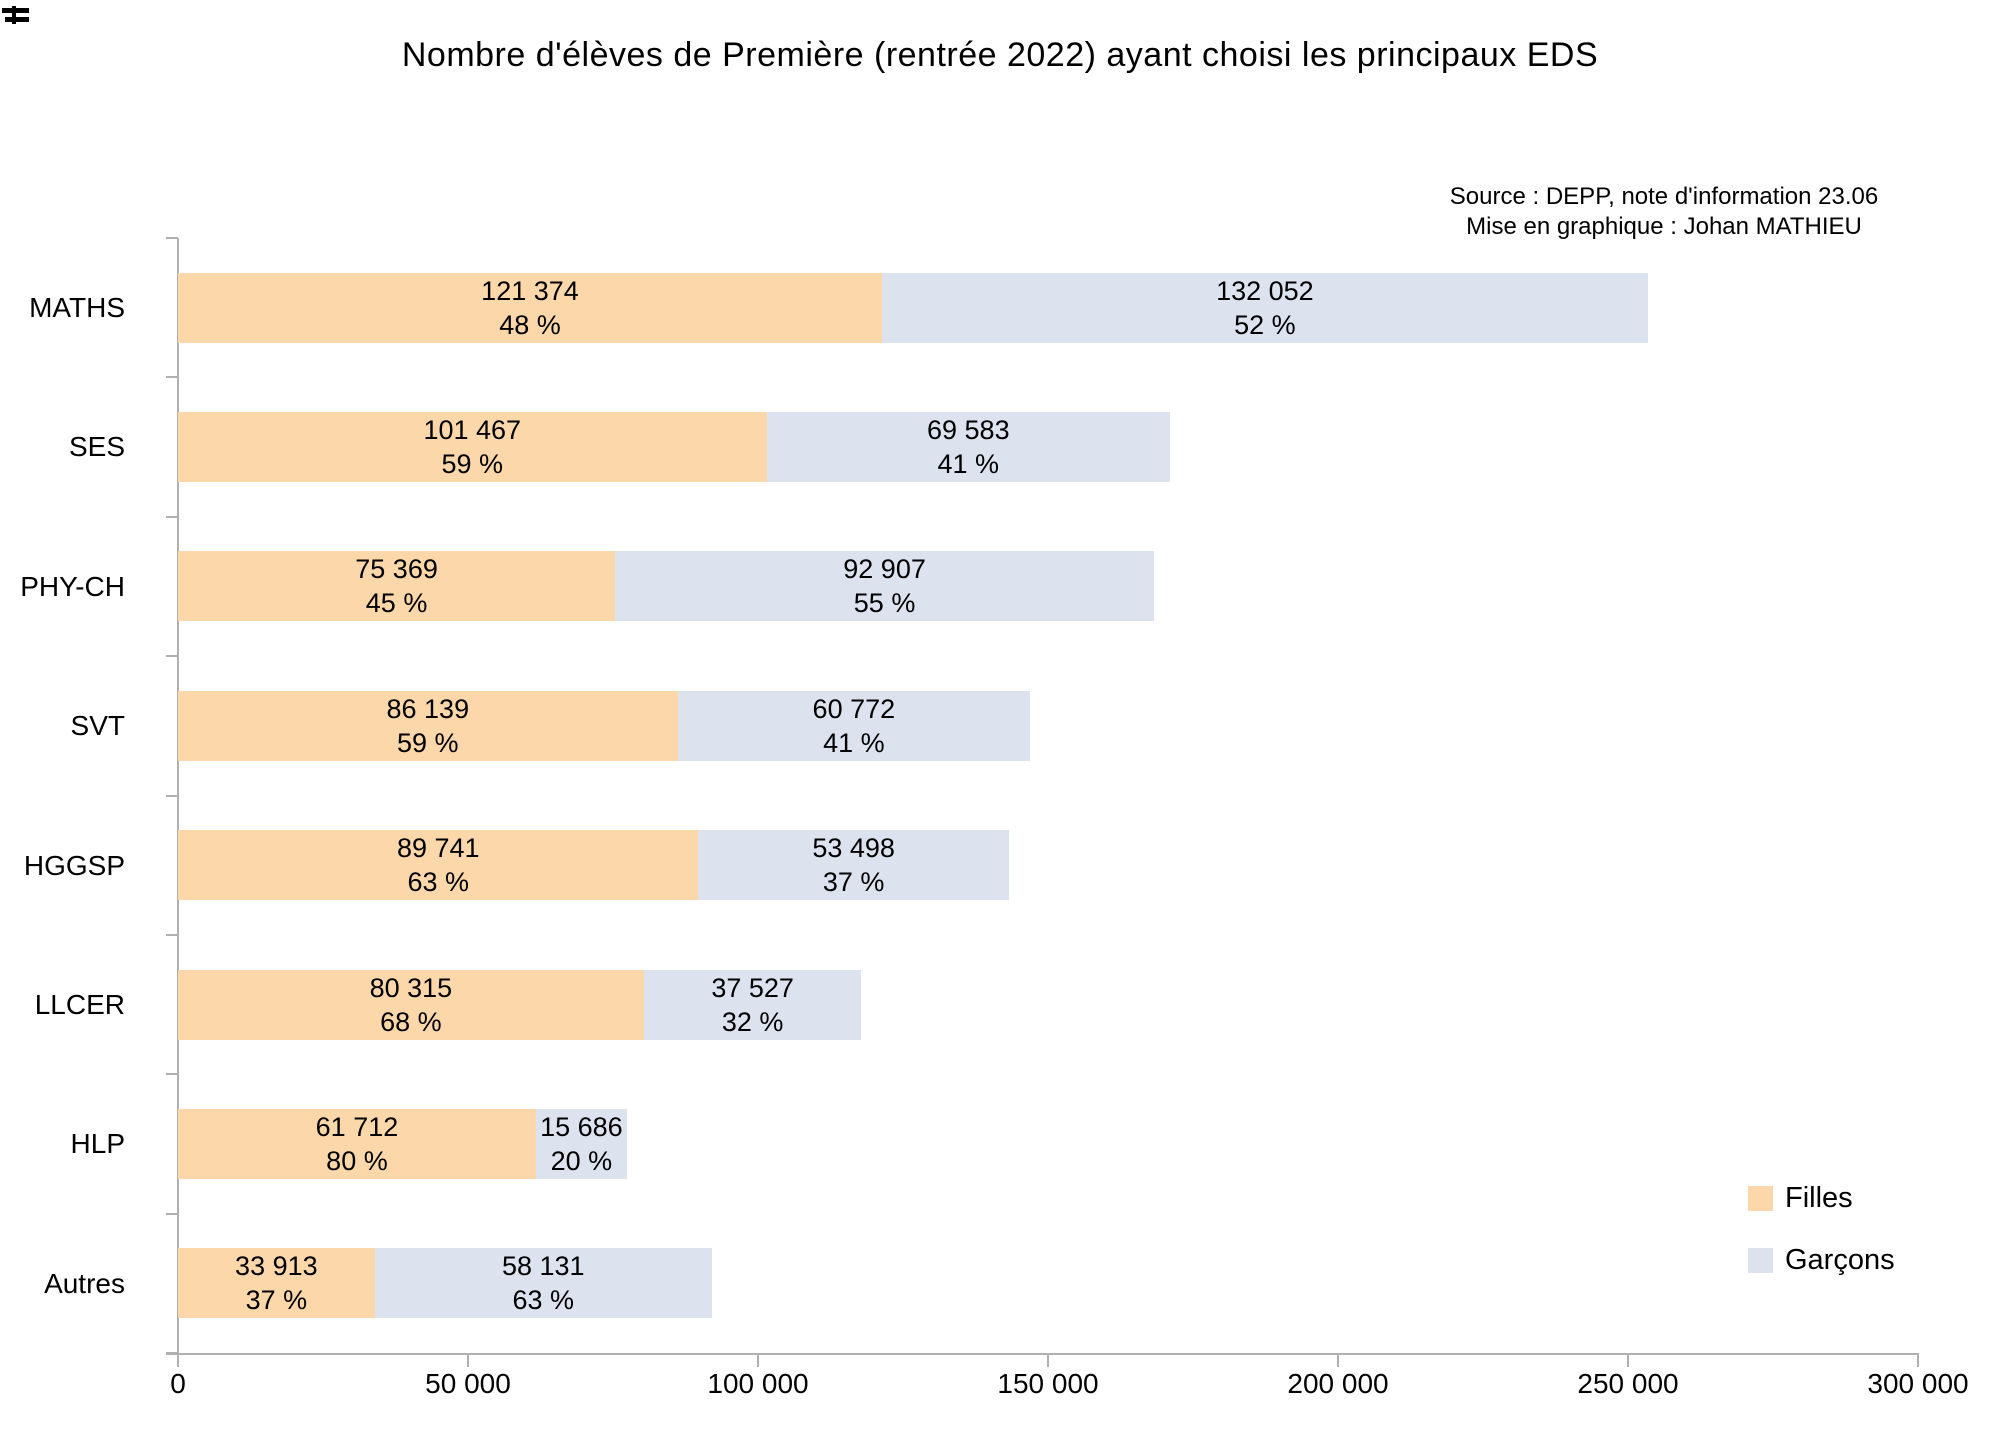 This screenshot has width=2000, height=1442. I want to click on bar-segment-garcons-hggsp, so click(853, 865).